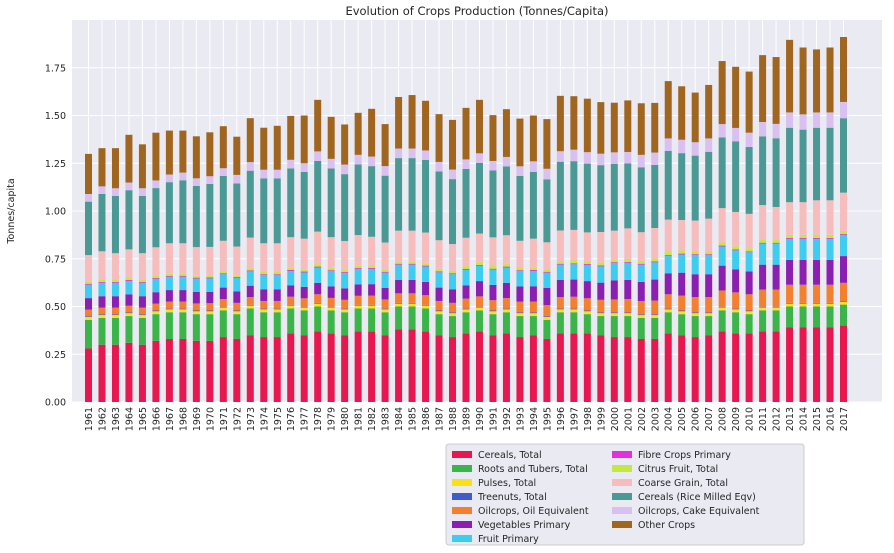 This screenshot has height=553, width=894. What do you see at coordinates (170, 419) in the screenshot?
I see `x-tick-label: 1967` at bounding box center [170, 419].